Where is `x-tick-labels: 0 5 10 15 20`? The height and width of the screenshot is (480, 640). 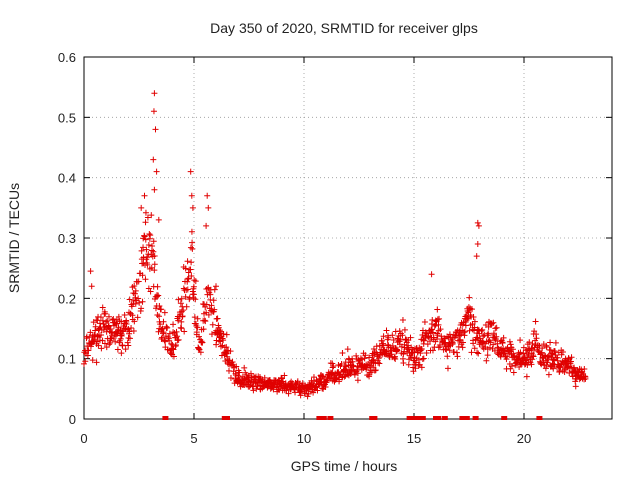 x-tick-labels: 0 5 10 15 20 is located at coordinates (305, 438).